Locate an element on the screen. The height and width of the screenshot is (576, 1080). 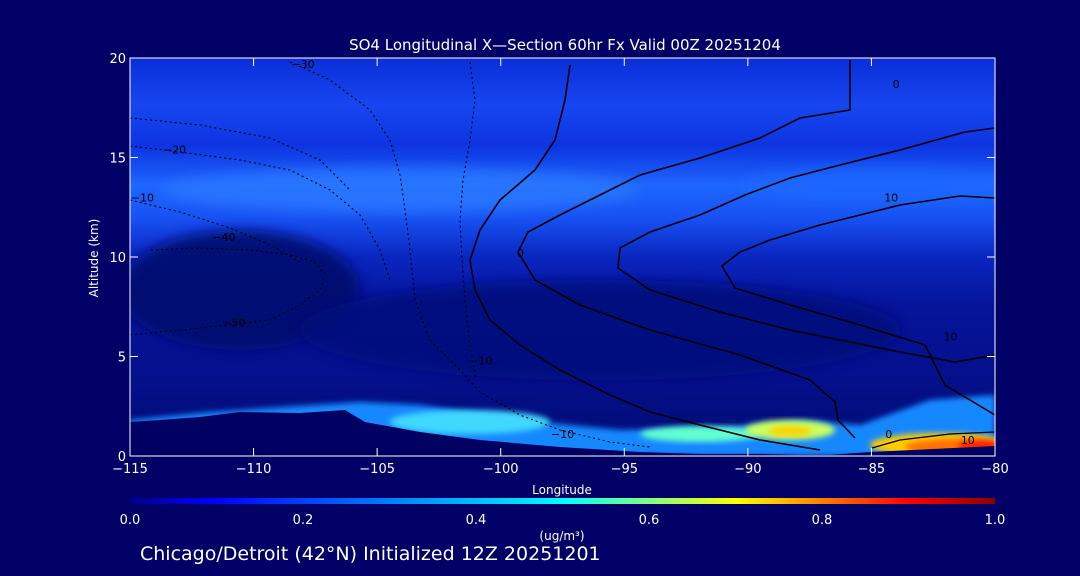
colorbar-tick-label: 0.4 is located at coordinates (476, 520).